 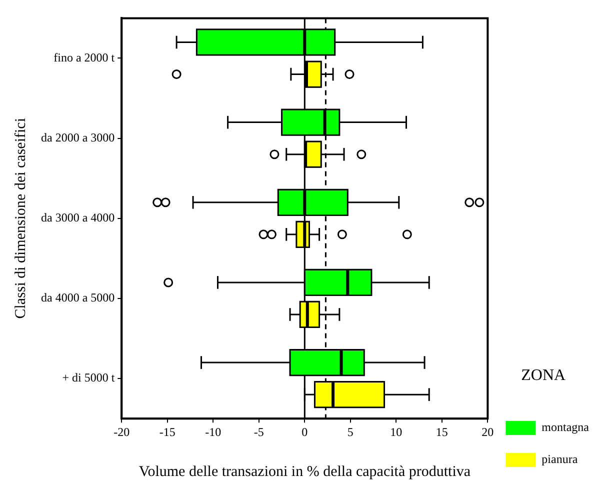 What do you see at coordinates (396, 431) in the screenshot?
I see `x-tick-label: 10` at bounding box center [396, 431].